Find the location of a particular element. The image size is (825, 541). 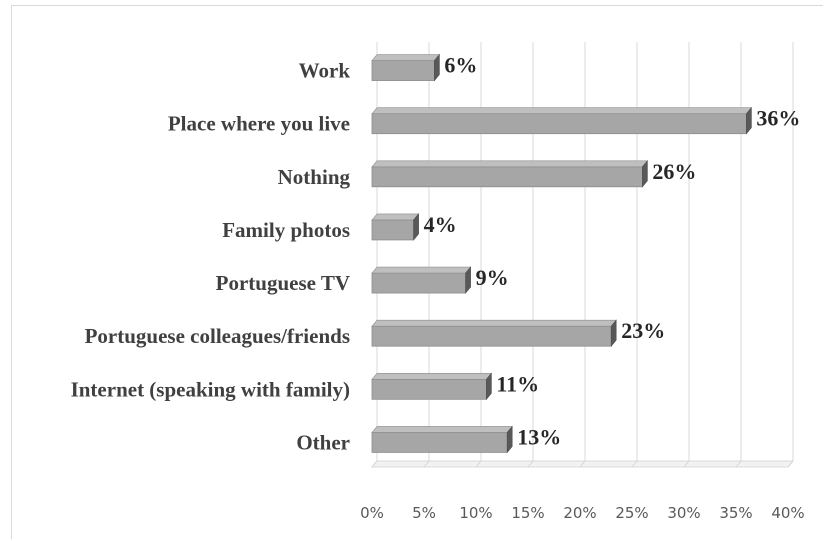

data-label: 13% is located at coordinates (539, 436).